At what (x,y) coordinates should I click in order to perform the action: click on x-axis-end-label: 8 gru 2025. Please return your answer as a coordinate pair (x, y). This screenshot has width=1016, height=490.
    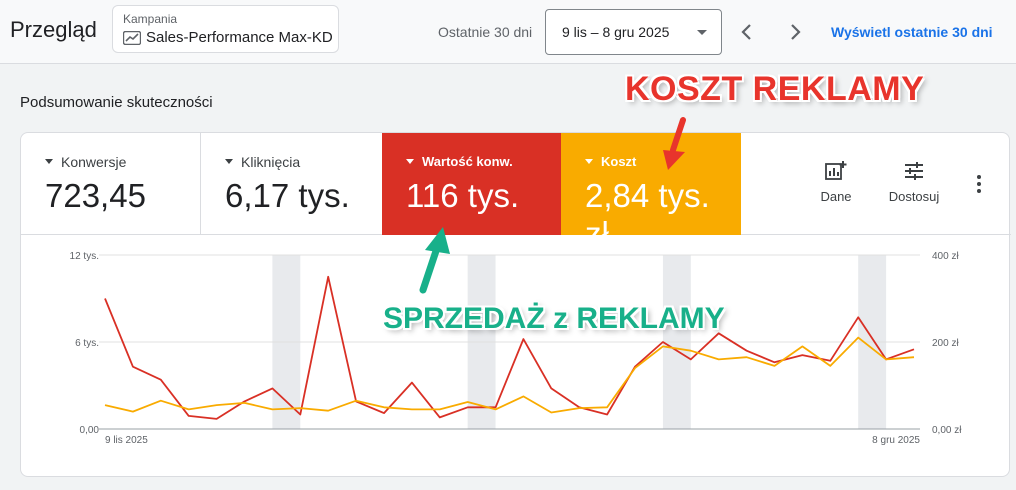
    Looking at the image, I should click on (896, 440).